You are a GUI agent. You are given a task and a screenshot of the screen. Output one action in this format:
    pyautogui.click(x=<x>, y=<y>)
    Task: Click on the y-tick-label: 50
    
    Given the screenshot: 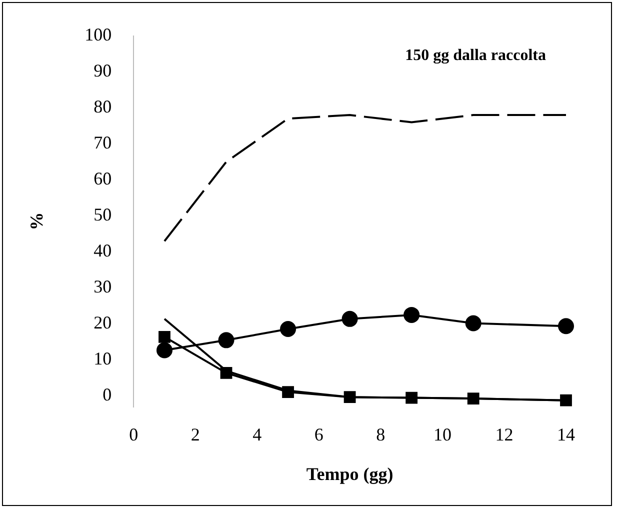 What is the action you would take?
    pyautogui.click(x=103, y=214)
    